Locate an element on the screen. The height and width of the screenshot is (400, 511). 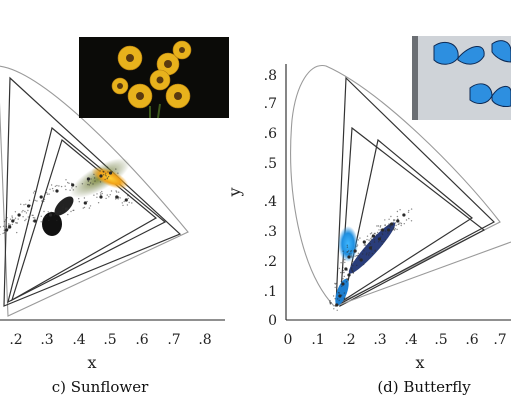
y-tick: .5 is located at coordinates (270, 164).